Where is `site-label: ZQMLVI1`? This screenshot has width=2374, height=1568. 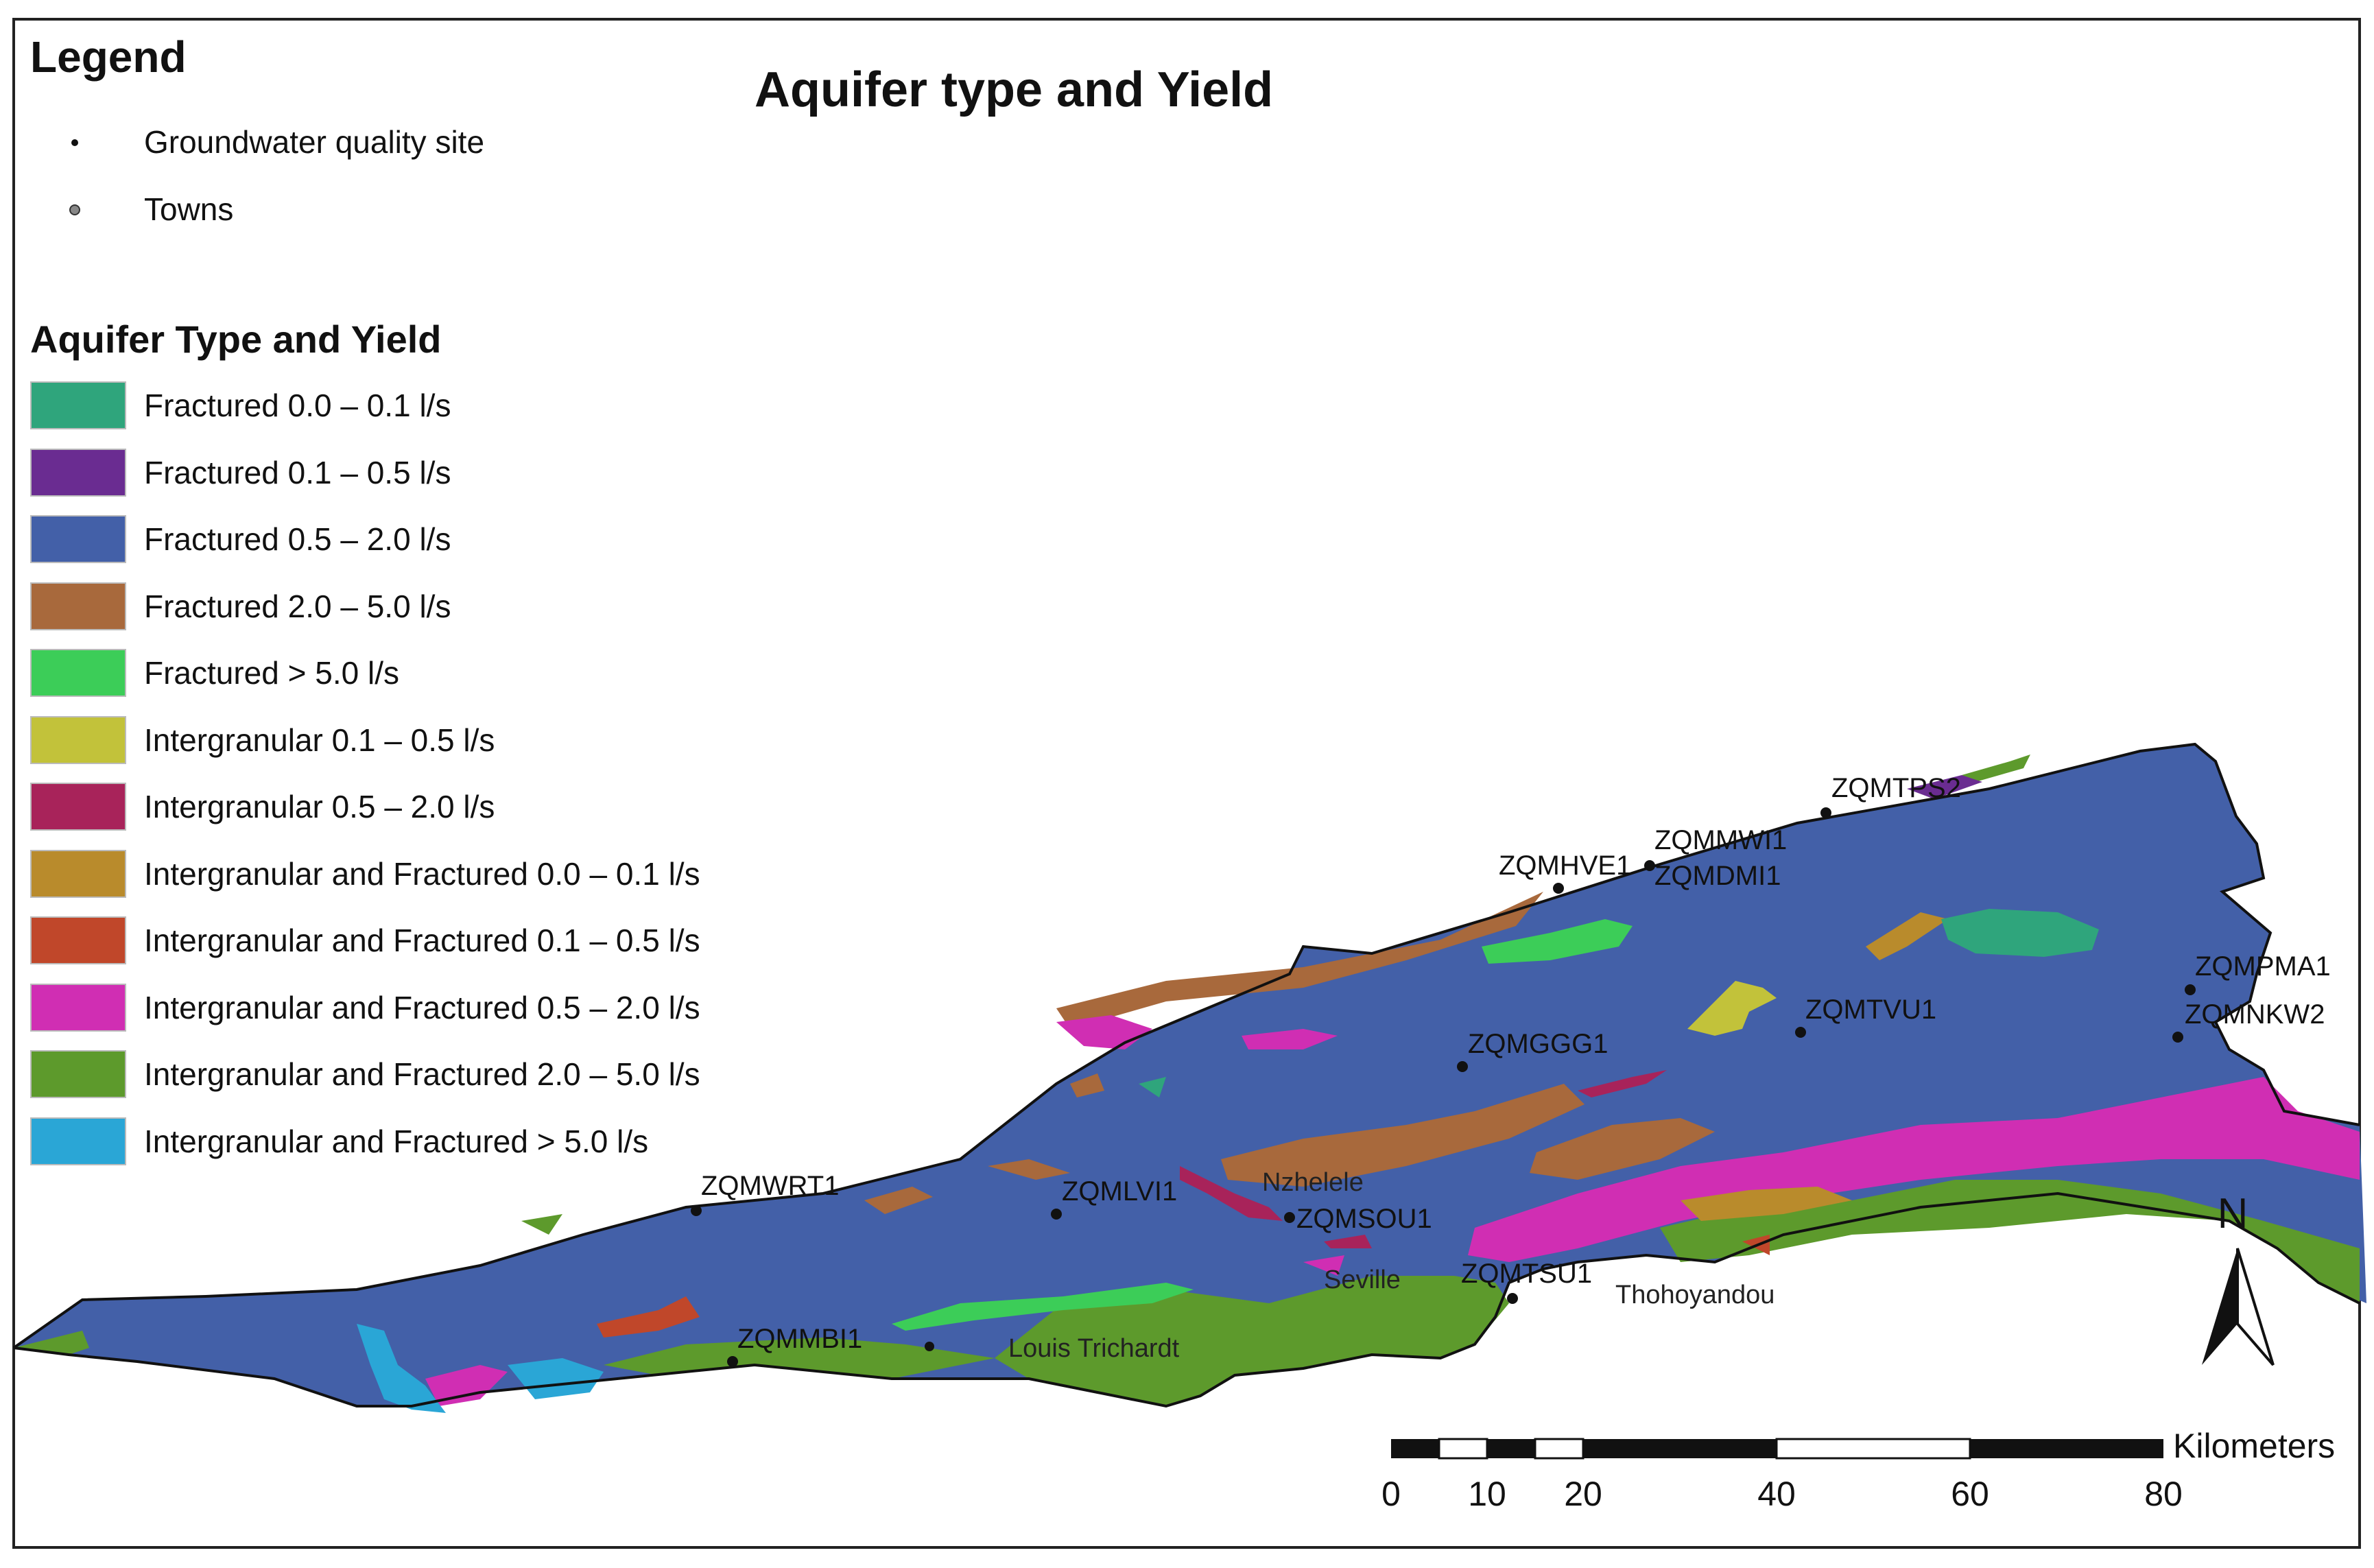
site-label: ZQMLVI1 is located at coordinates (1119, 1191).